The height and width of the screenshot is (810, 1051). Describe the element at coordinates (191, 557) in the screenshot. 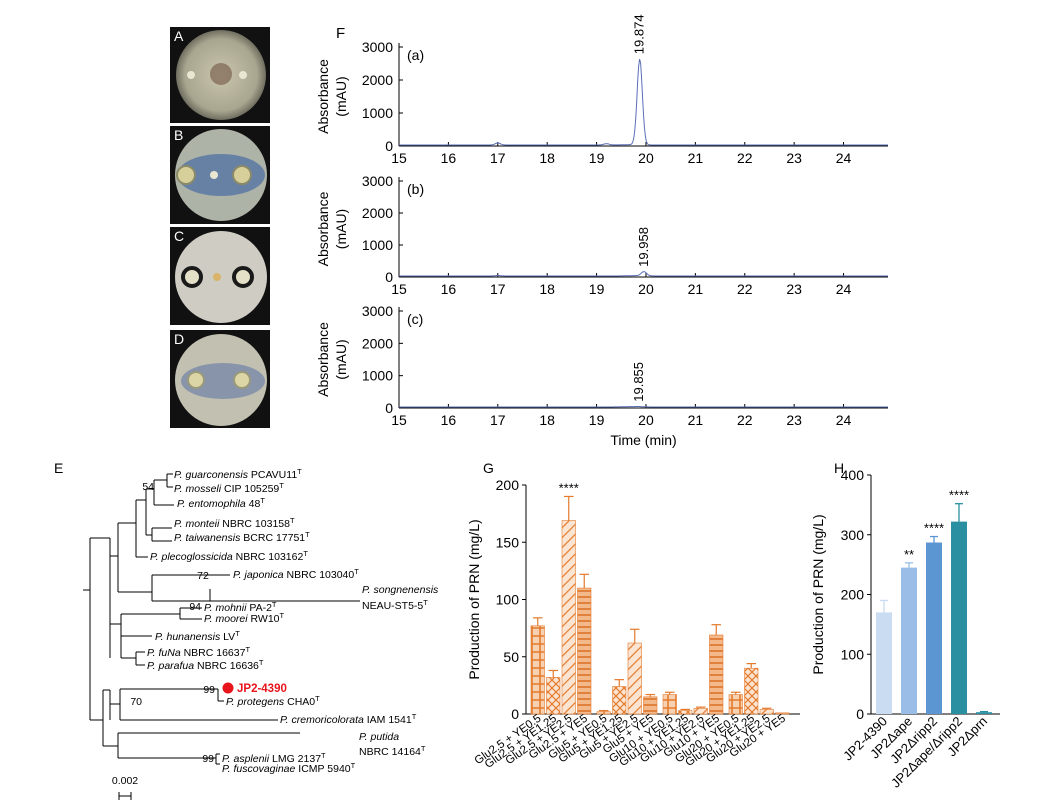

I see `taxon-species: P. plecoglossicida` at that location.